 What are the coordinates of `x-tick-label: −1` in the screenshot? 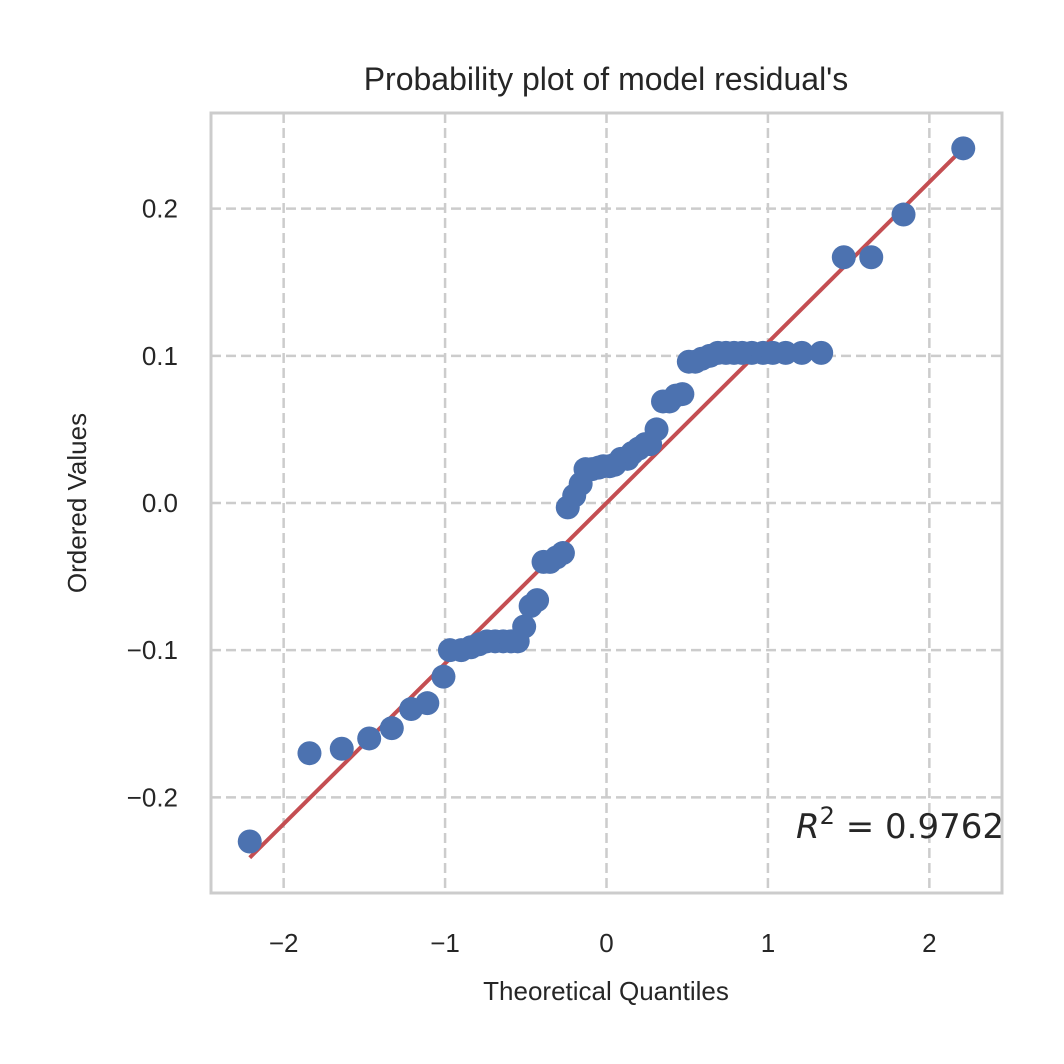 It's located at (445, 943).